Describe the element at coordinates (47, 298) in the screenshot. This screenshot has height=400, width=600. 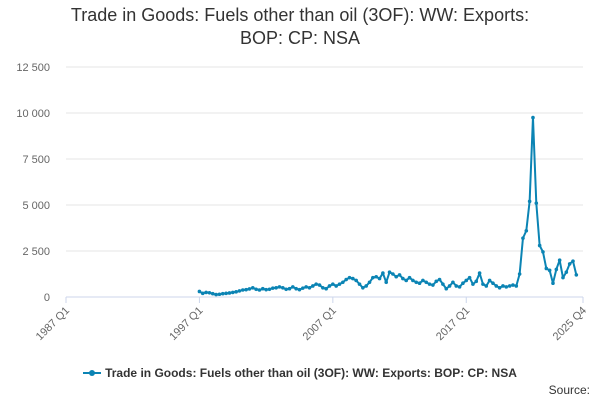
I see `y-tick-label: 0` at that location.